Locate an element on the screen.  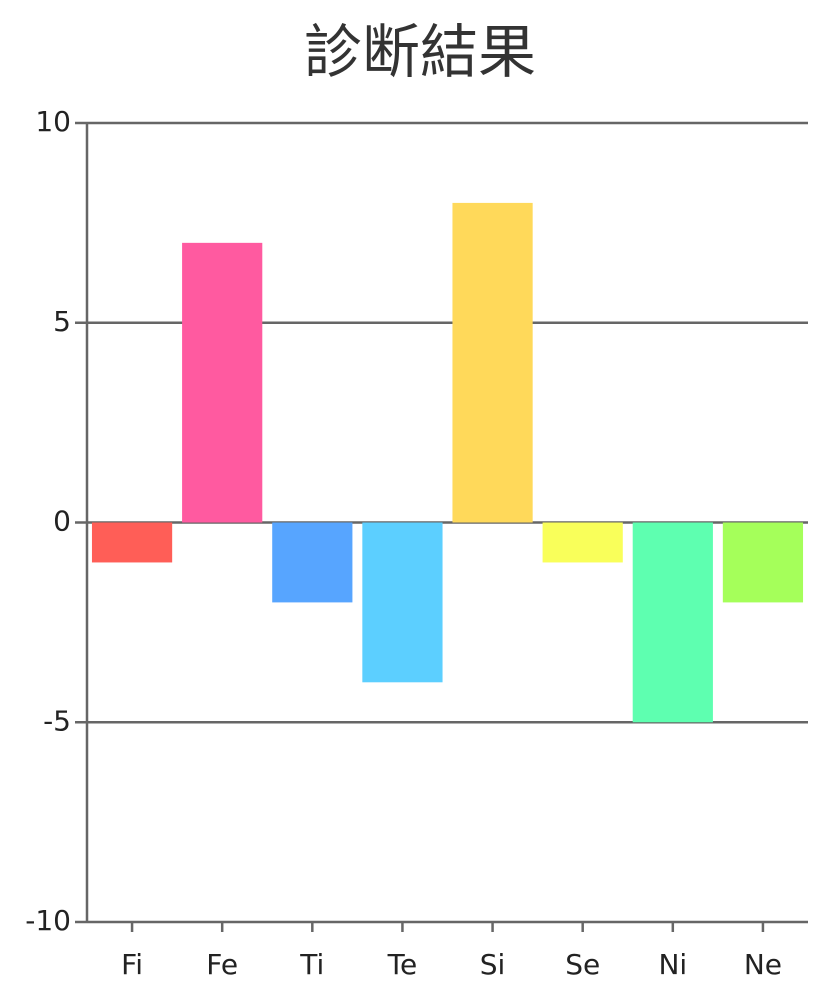
x-tick-label: Ti is located at coordinates (311, 964).